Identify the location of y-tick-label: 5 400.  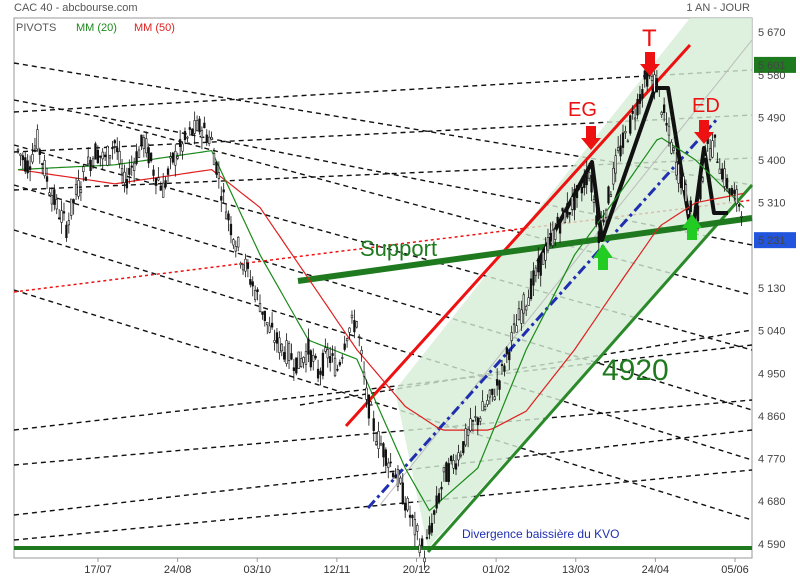
(772, 161).